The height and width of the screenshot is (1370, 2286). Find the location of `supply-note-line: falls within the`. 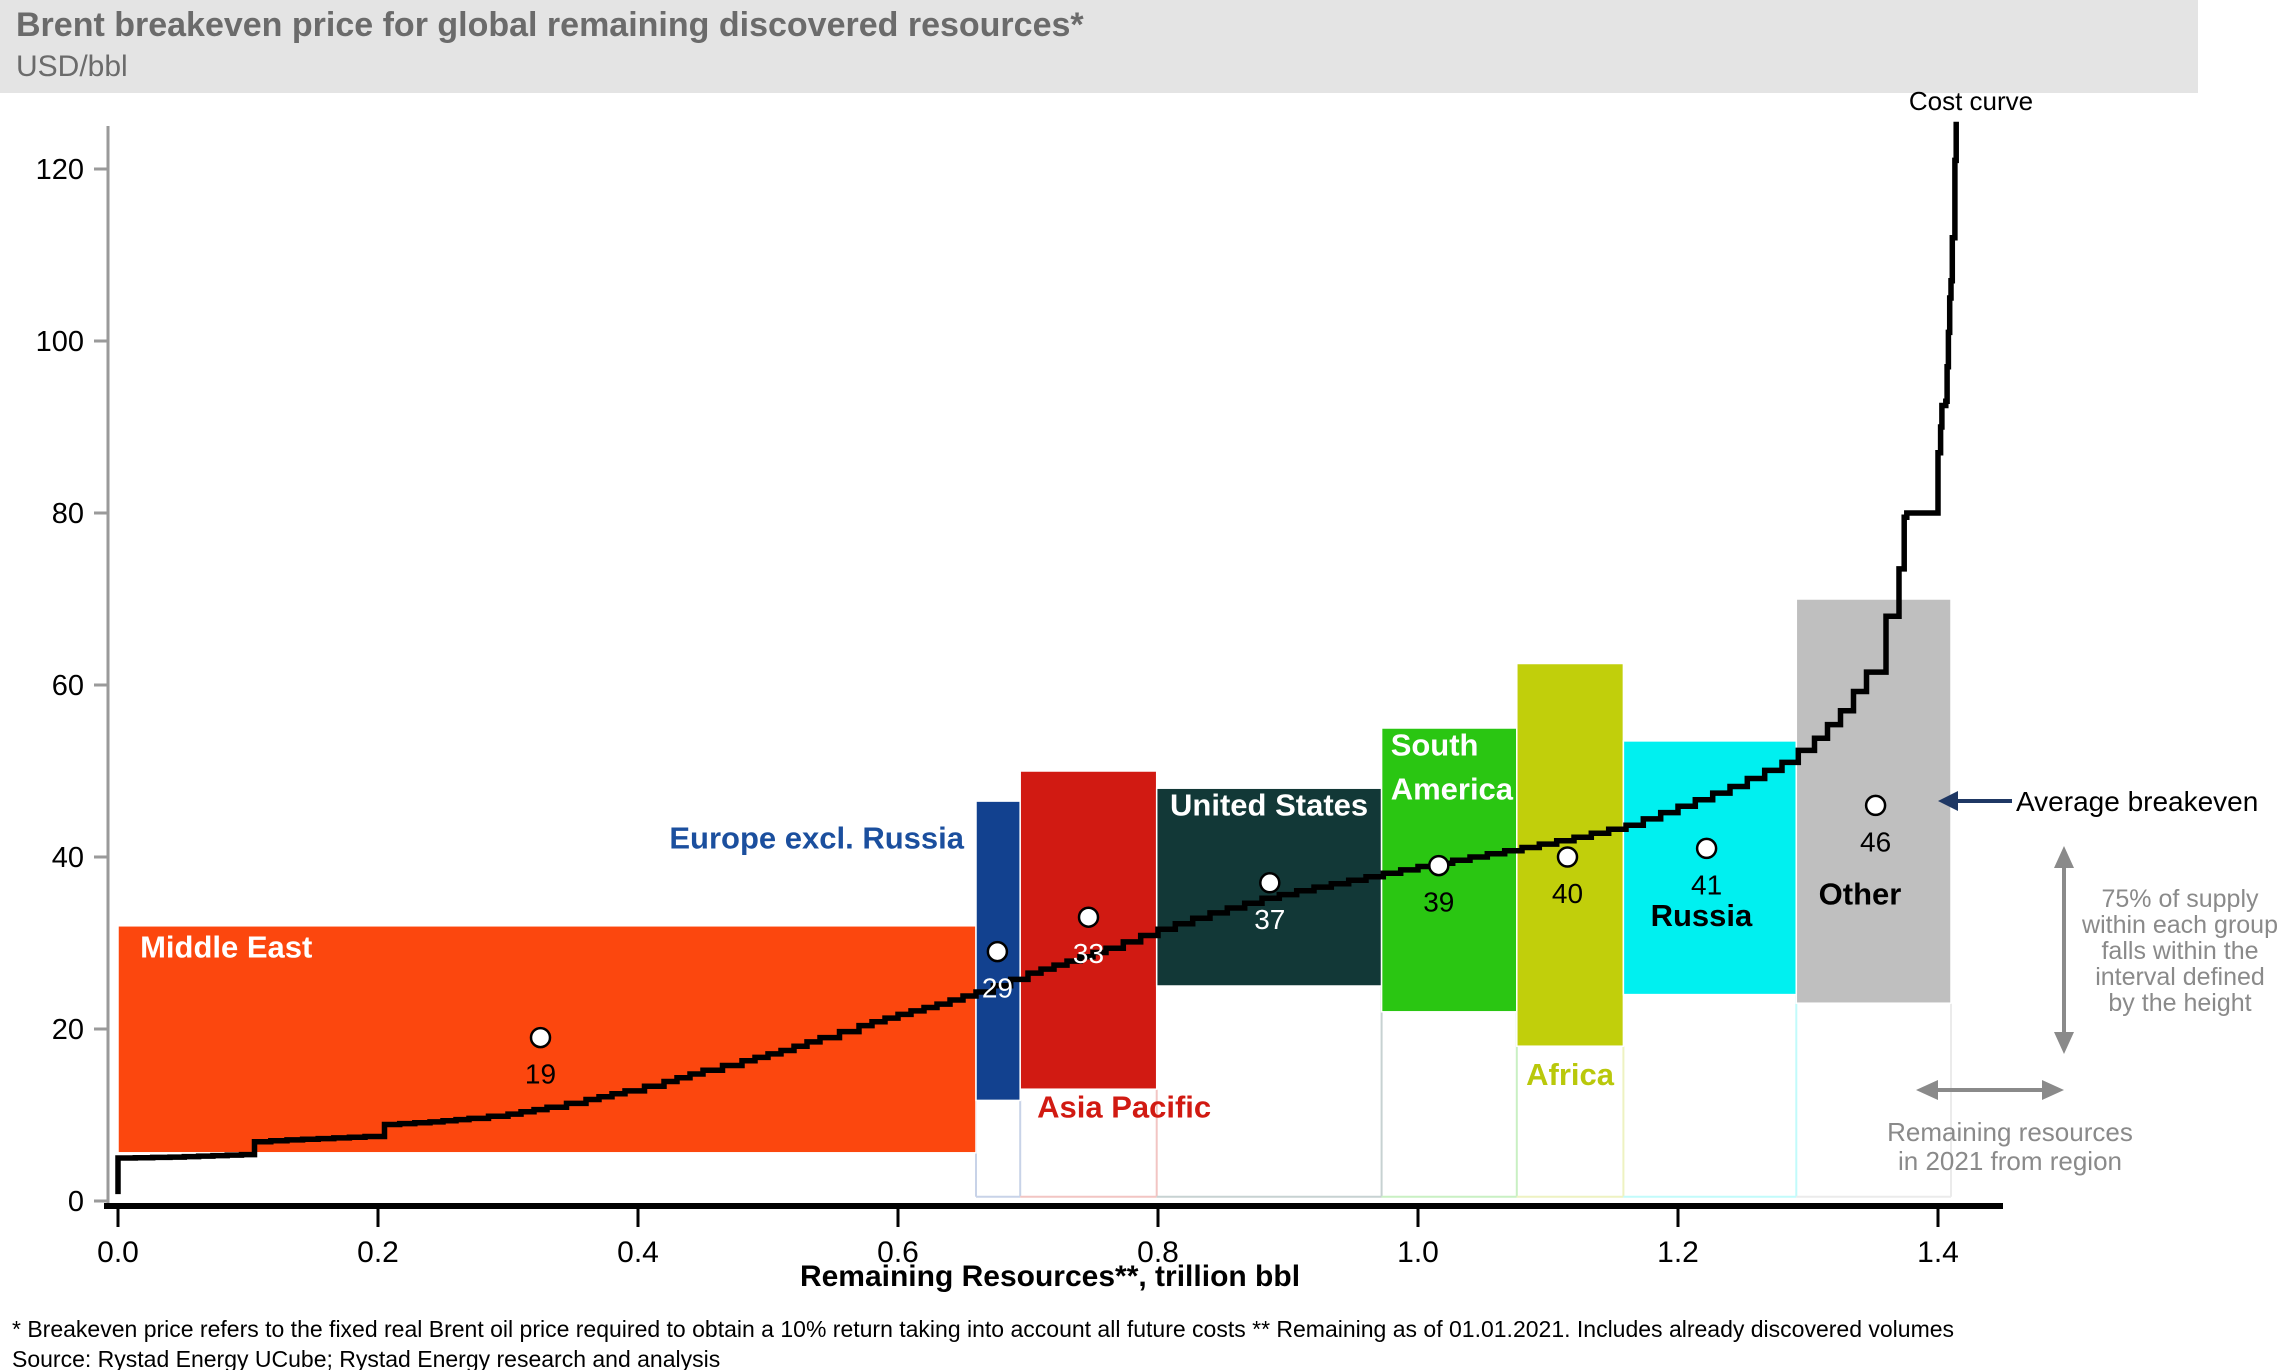

supply-note-line: falls within the is located at coordinates (2180, 951).